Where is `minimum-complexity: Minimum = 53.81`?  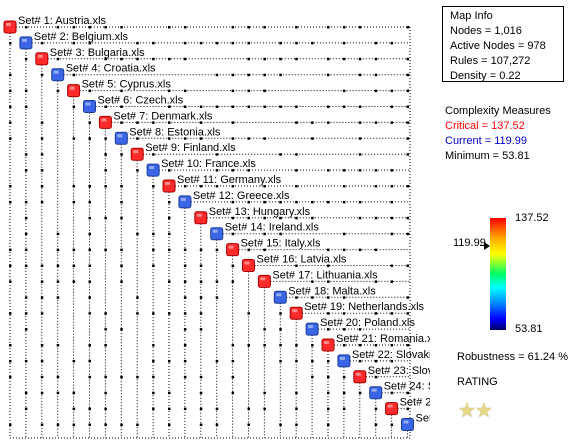 minimum-complexity: Minimum = 53.81 is located at coordinates (487, 156).